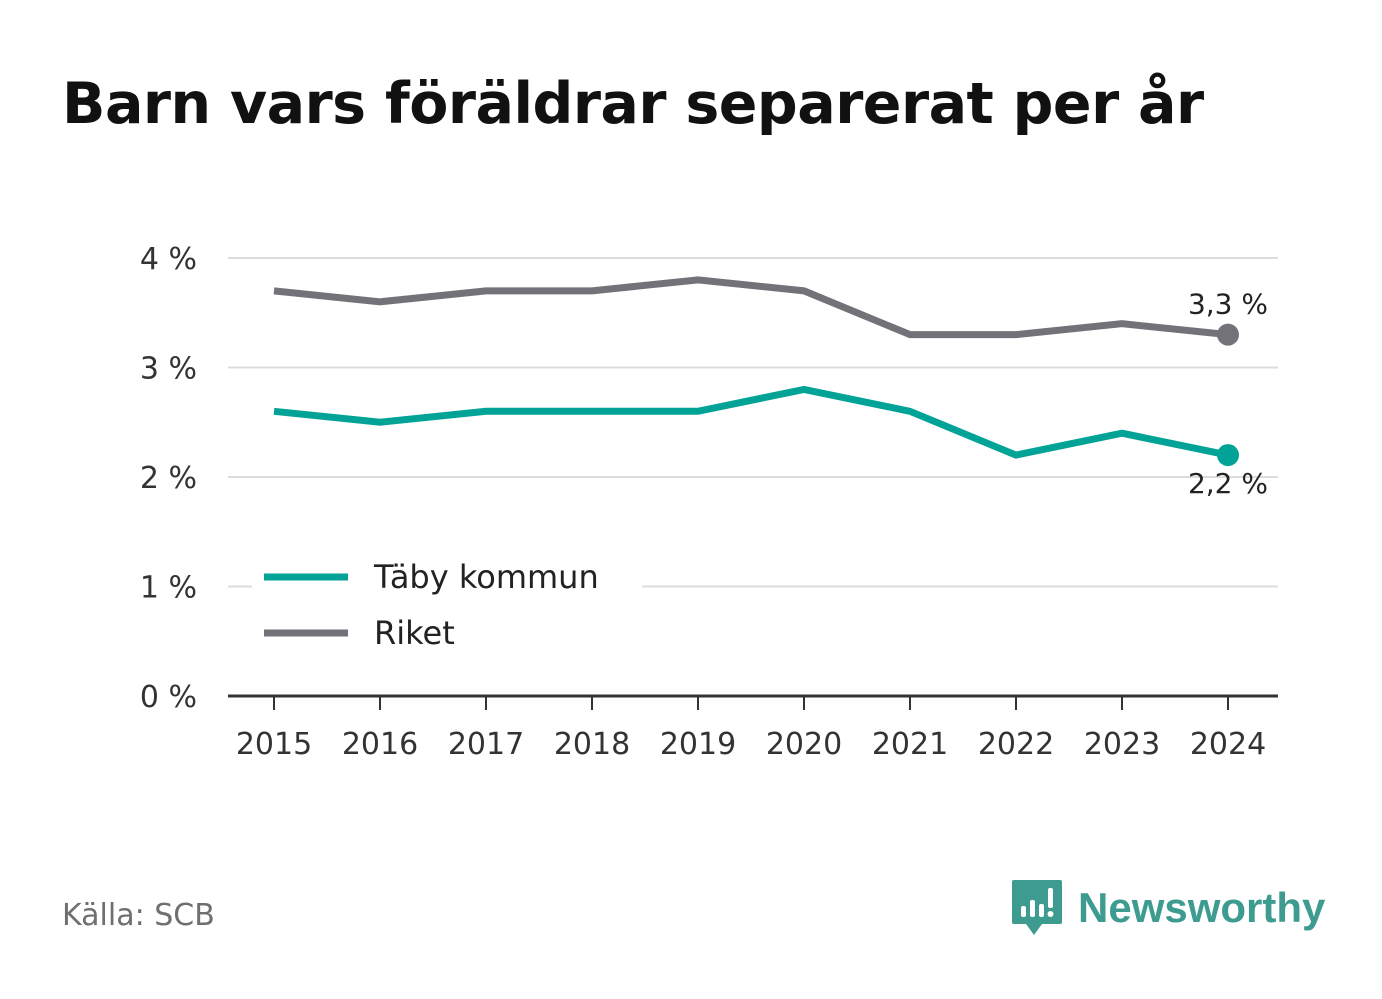 The width and height of the screenshot is (1382, 999). I want to click on chart-title: Barn vars föräldrar separerat per år, so click(633, 104).